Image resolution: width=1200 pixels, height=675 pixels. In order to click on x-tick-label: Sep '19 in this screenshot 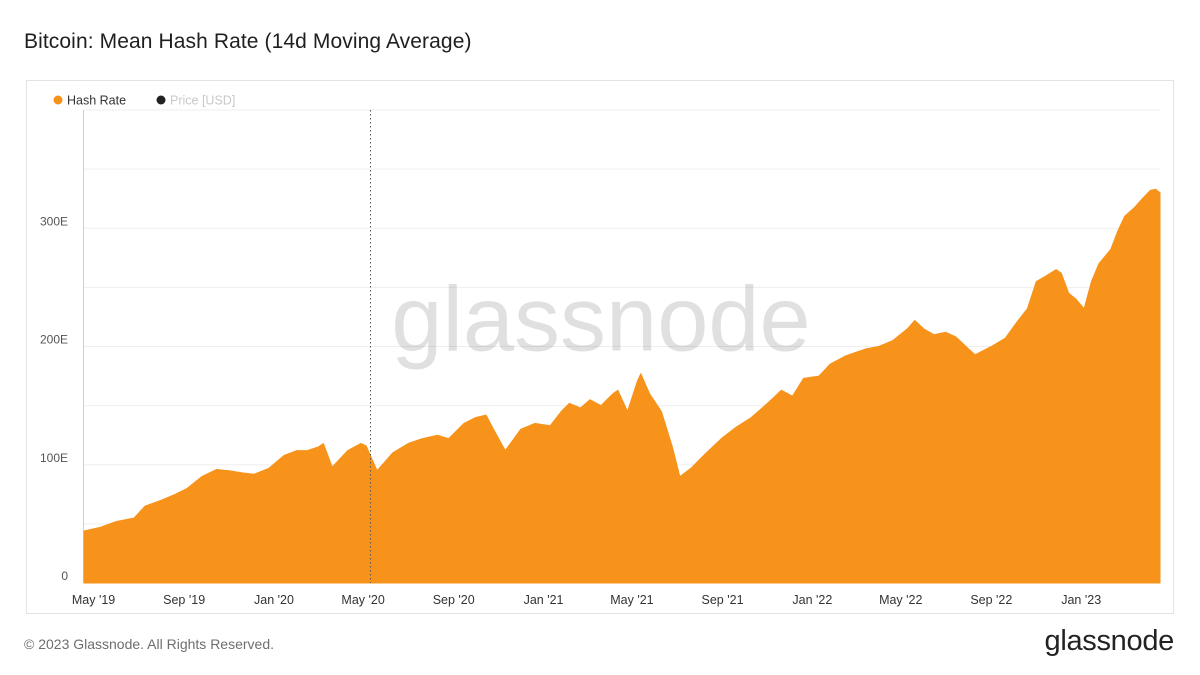, I will do `click(184, 600)`.